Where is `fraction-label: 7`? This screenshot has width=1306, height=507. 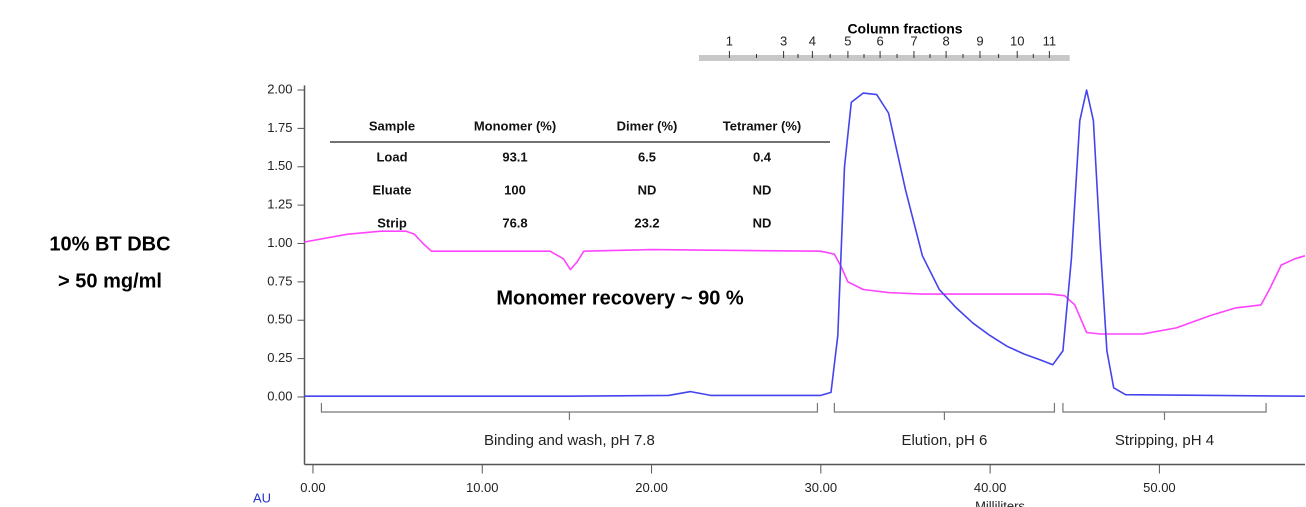
fraction-label: 7 is located at coordinates (913, 40).